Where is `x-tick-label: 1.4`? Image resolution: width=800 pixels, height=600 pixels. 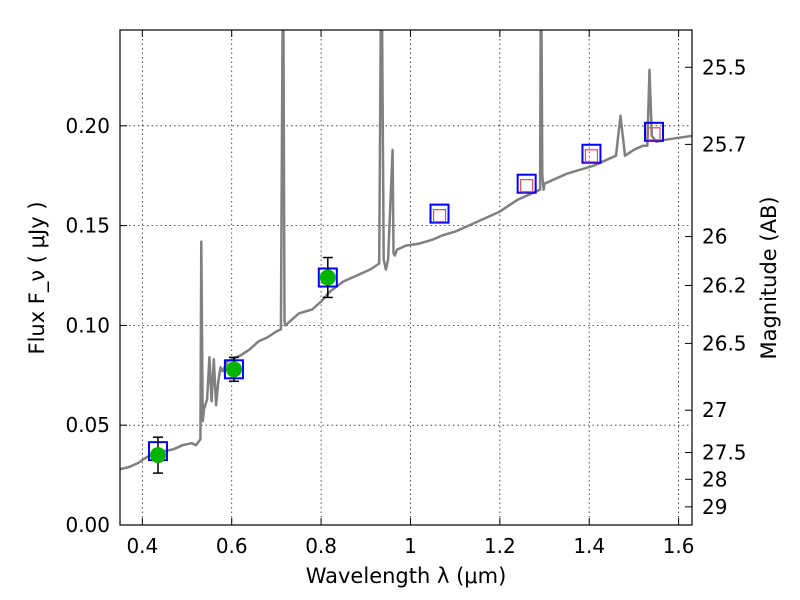 x-tick-label: 1.4 is located at coordinates (589, 546).